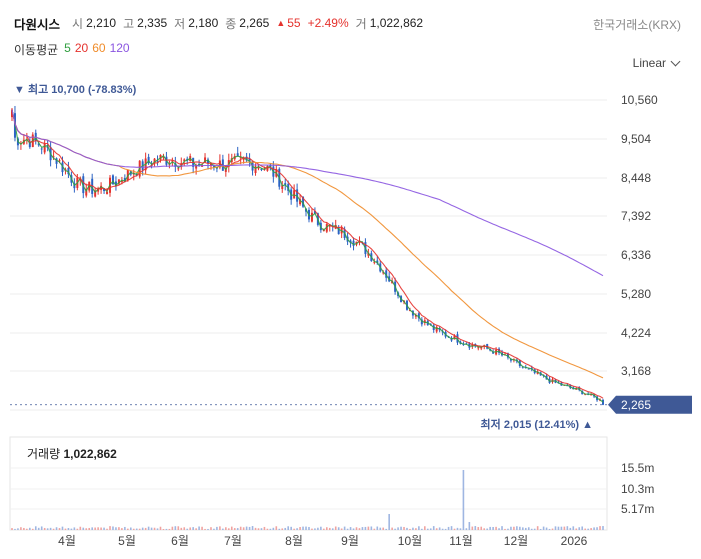 This screenshot has height=559, width=701. I want to click on ma-legend-5: 5, so click(67, 48).